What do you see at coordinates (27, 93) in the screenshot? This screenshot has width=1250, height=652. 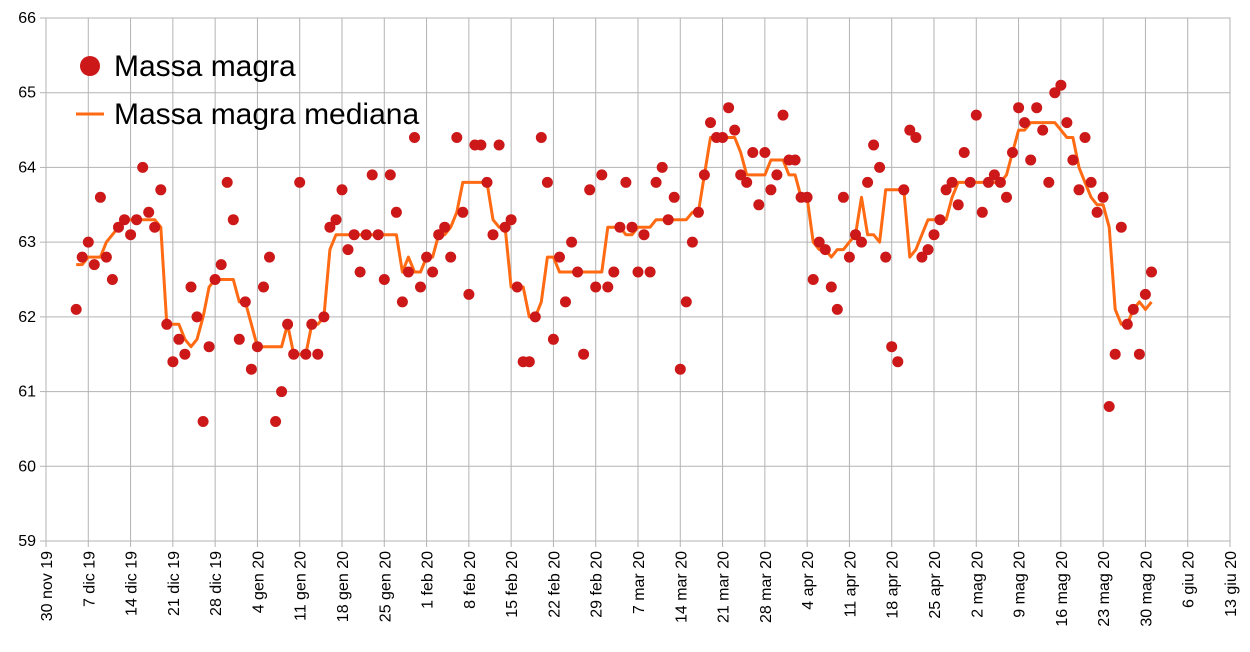 I see `y-tick-label: 65` at bounding box center [27, 93].